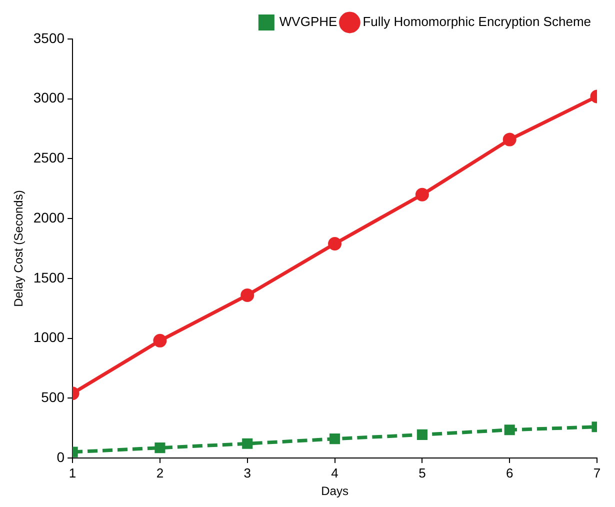 This screenshot has width=615, height=507. What do you see at coordinates (60, 456) in the screenshot?
I see `y-tick-label: 0` at bounding box center [60, 456].